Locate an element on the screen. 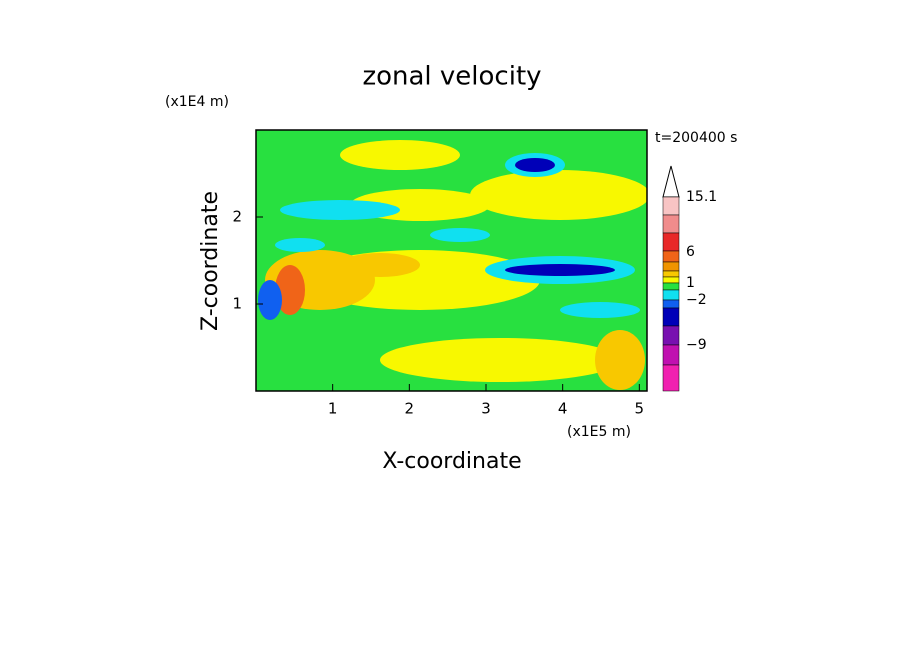 Image resolution: width=904 pixels, height=654 pixels. x-tick-label: 2 is located at coordinates (410, 409).